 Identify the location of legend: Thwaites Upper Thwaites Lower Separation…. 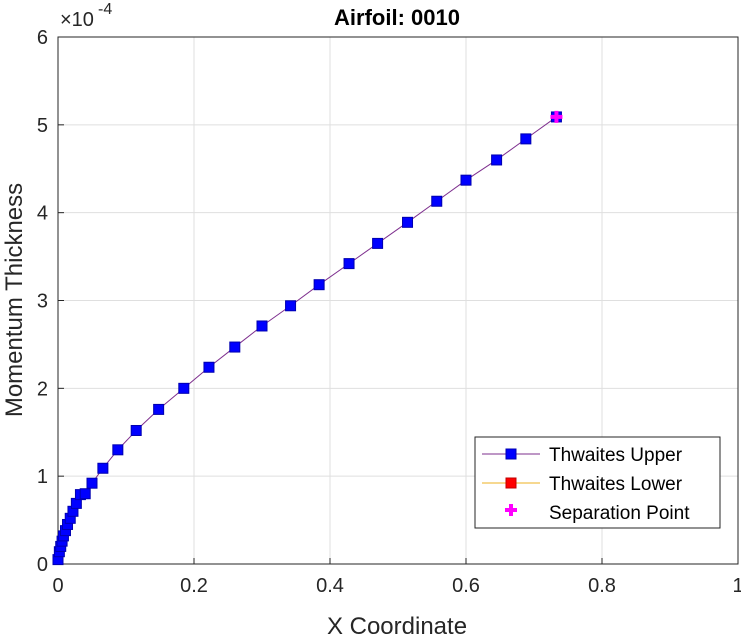
(597, 482).